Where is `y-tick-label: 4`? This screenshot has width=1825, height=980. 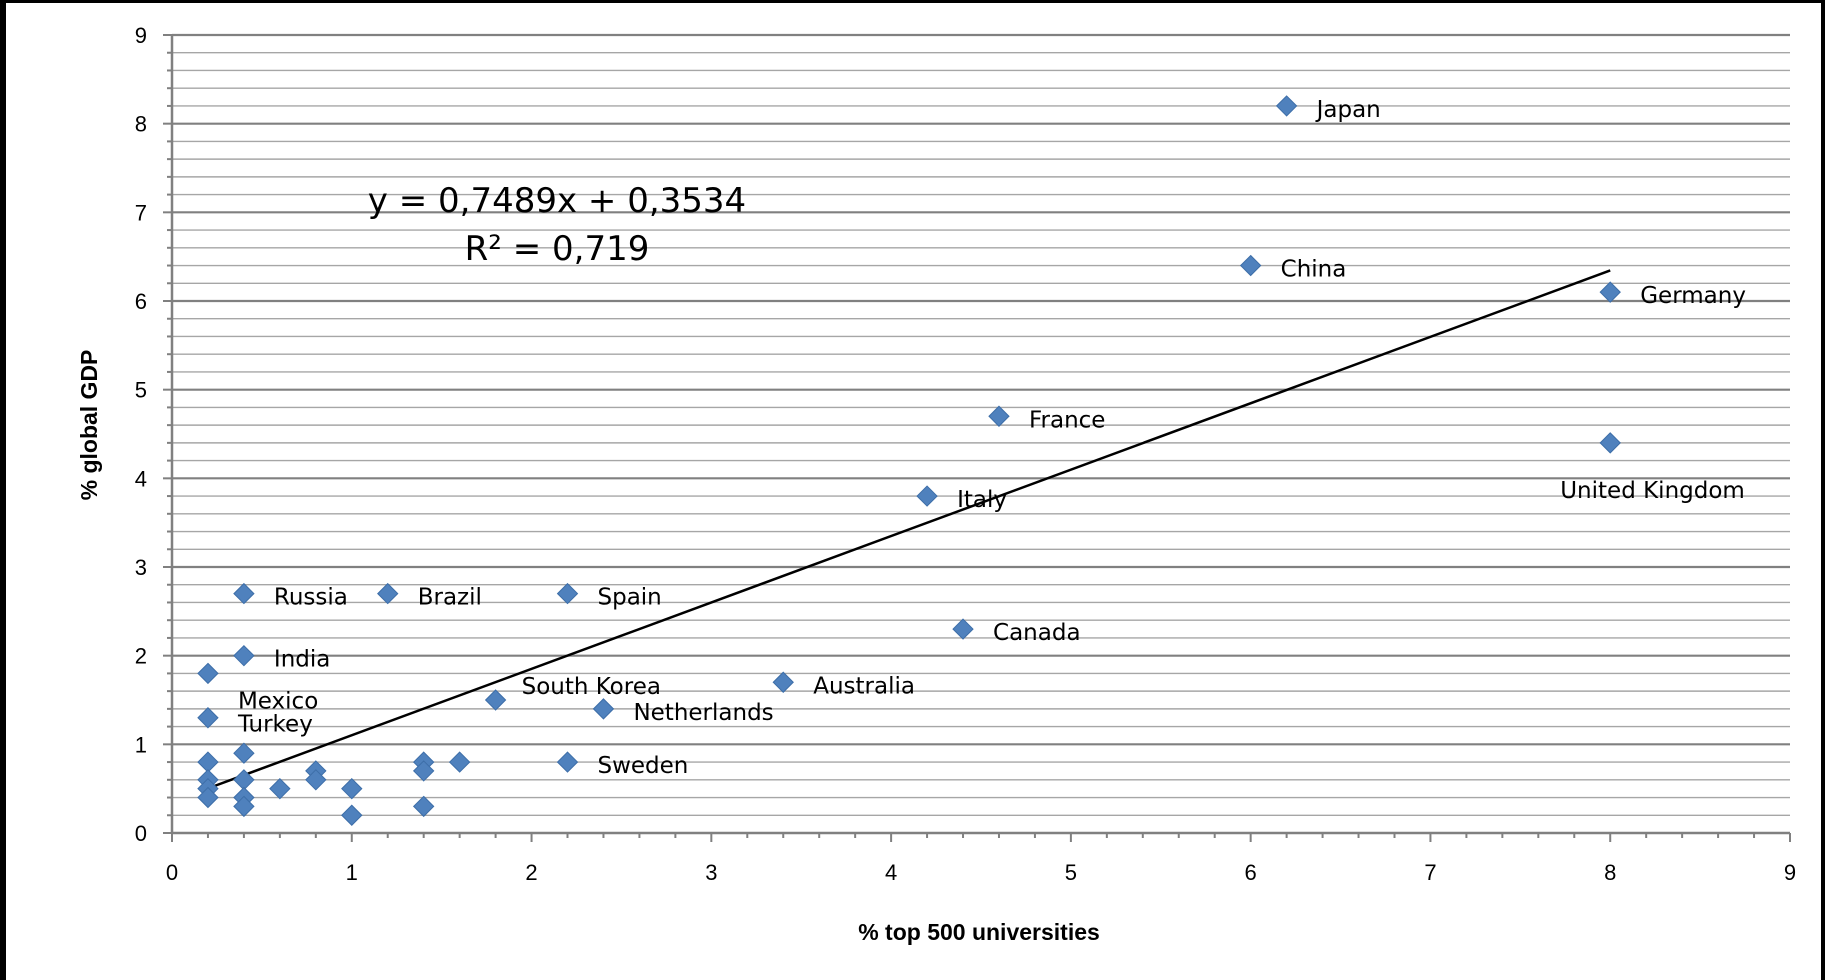
y-tick-label: 4 is located at coordinates (141, 478).